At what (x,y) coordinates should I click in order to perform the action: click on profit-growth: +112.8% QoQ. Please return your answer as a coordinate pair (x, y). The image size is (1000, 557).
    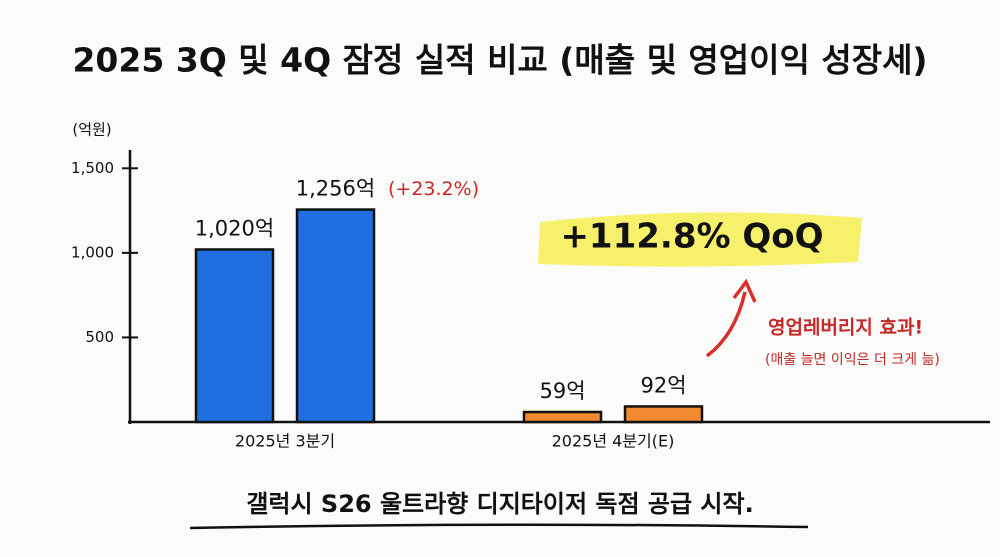
    Looking at the image, I should click on (691, 237).